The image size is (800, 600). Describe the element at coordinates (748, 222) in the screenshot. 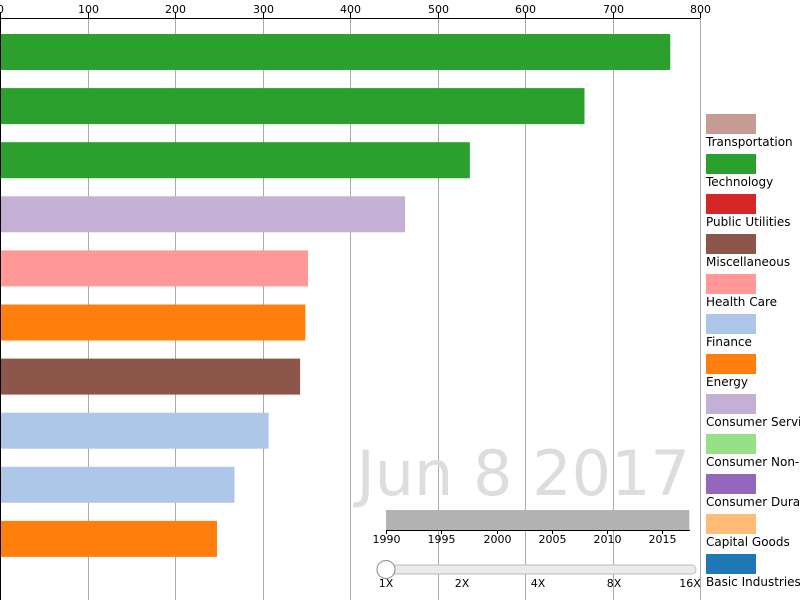

I see `legend-label: Public Utilities` at that location.